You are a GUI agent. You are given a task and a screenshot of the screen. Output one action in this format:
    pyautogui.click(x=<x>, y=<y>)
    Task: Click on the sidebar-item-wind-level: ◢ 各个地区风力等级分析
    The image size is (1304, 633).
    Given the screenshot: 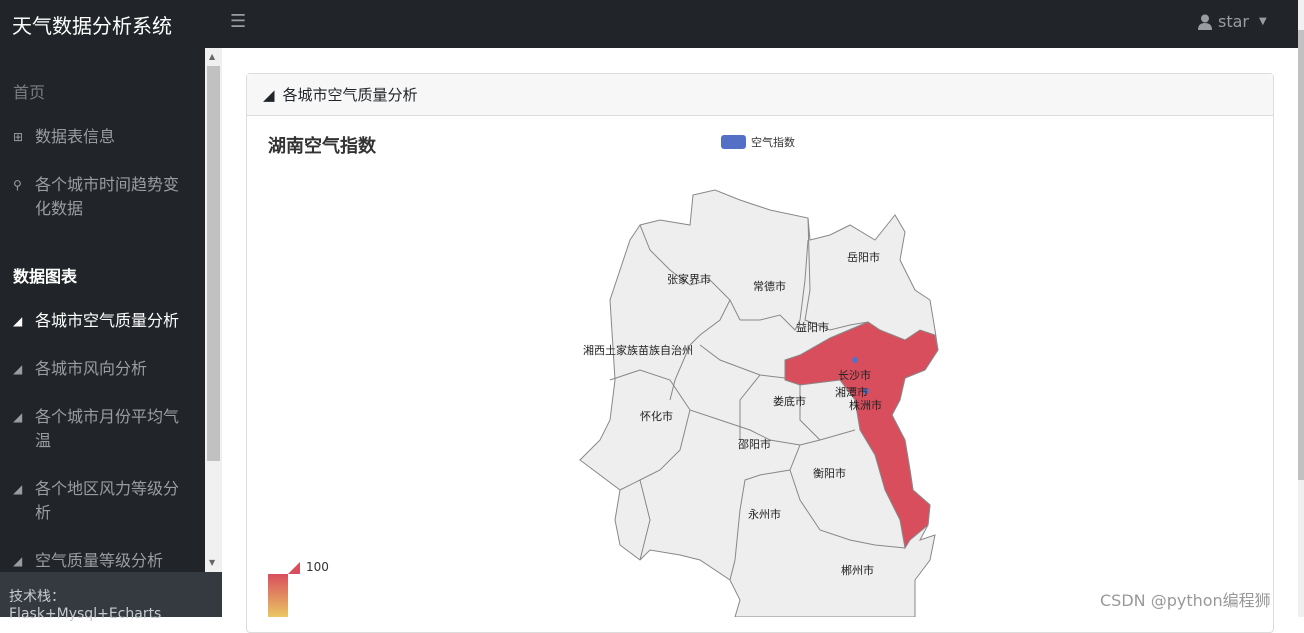 What is the action you would take?
    pyautogui.click(x=103, y=501)
    